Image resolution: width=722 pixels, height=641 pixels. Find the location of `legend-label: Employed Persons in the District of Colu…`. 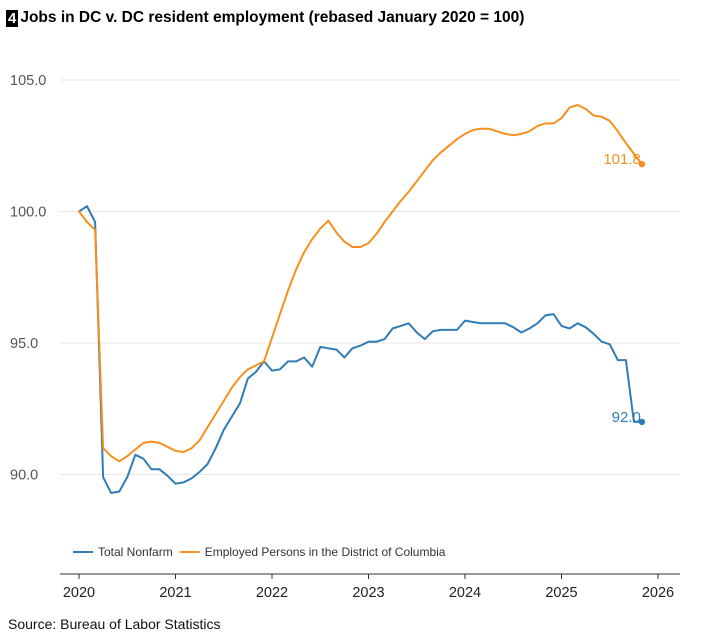

legend-label: Employed Persons in the District of Colu… is located at coordinates (325, 552).